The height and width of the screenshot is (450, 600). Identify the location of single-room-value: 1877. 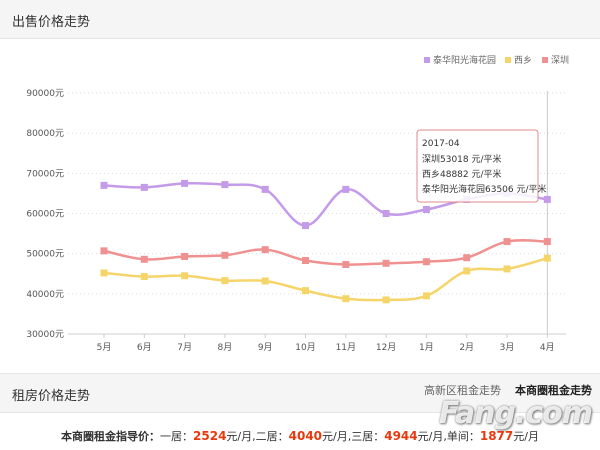
(496, 436).